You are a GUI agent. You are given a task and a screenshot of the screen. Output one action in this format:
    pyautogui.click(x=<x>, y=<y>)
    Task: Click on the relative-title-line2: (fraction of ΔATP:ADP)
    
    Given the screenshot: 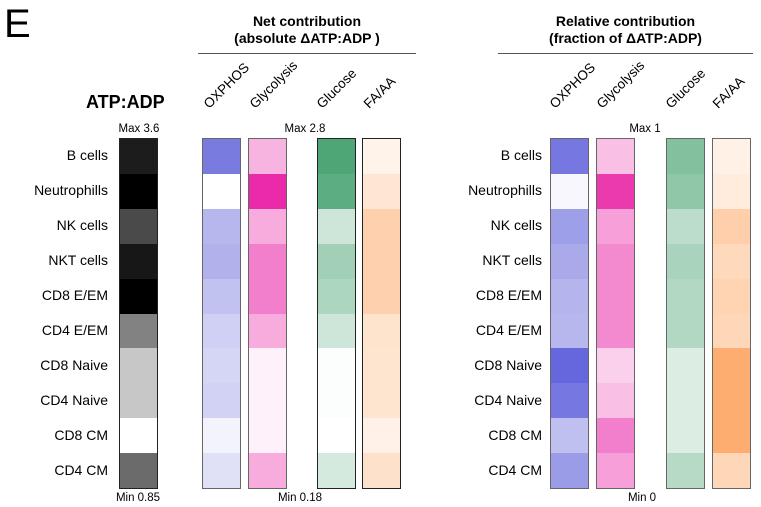 What is the action you would take?
    pyautogui.click(x=625, y=38)
    